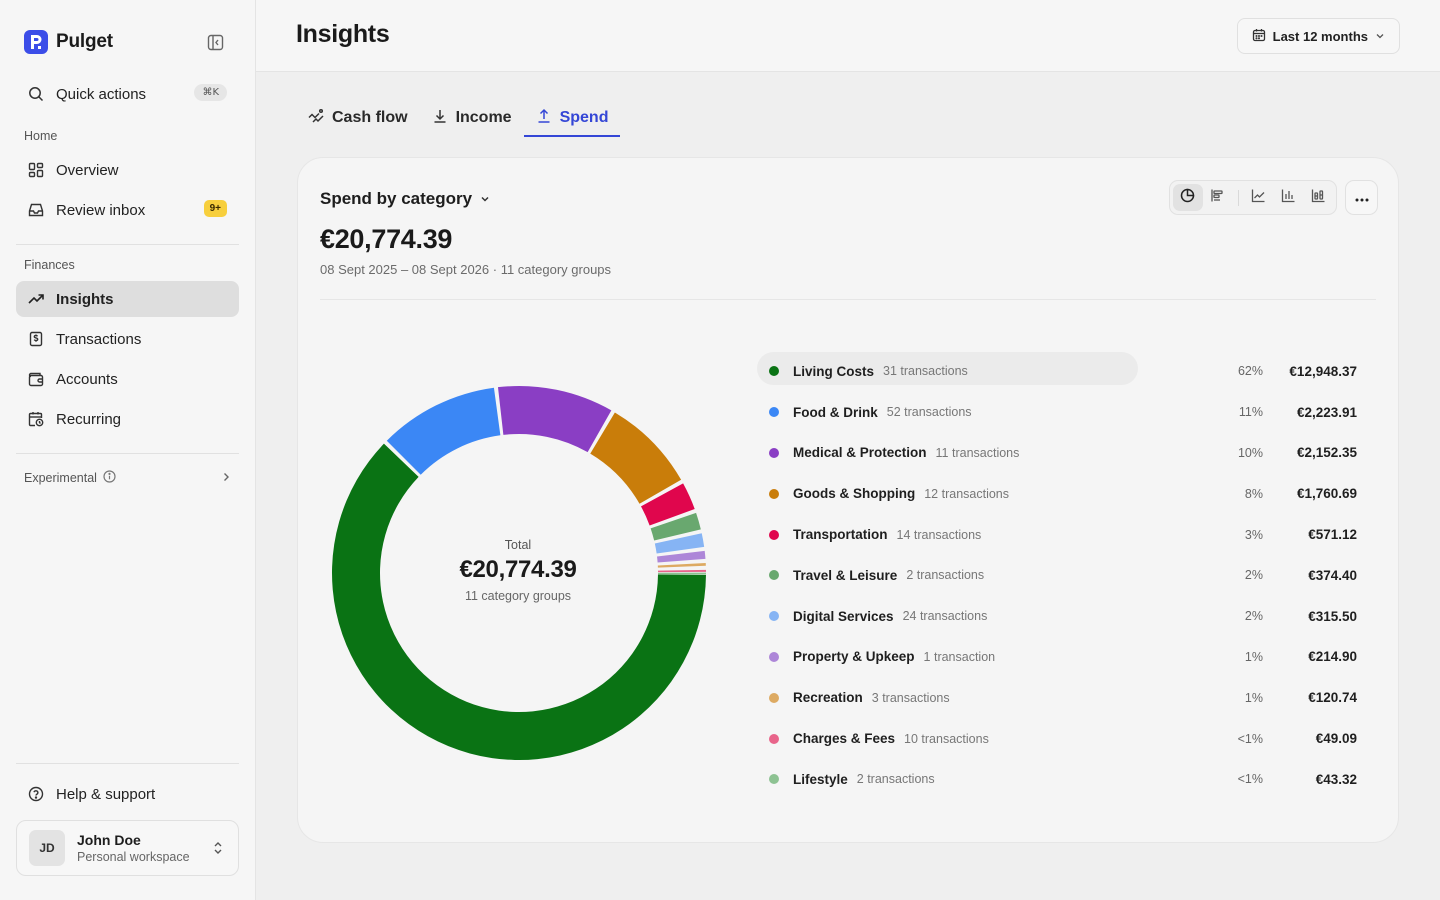 The width and height of the screenshot is (1440, 900). I want to click on tab-cash-flow: Cash flow, so click(358, 118).